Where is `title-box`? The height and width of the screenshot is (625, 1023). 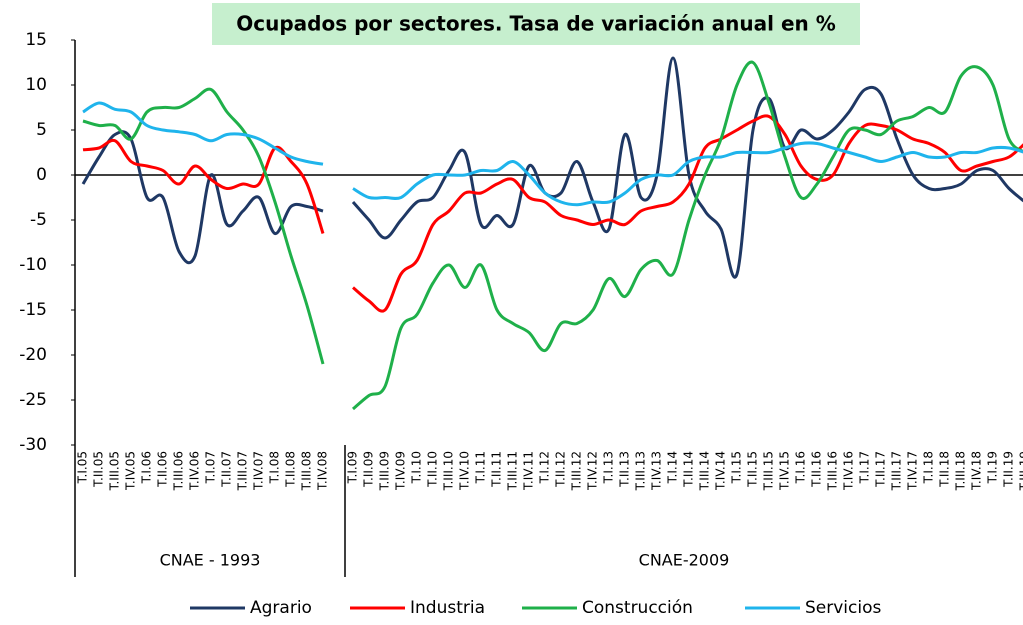 title-box is located at coordinates (536, 24).